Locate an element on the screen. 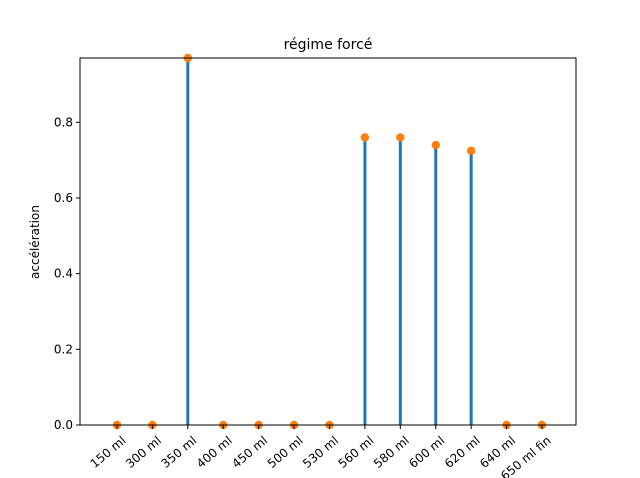 This screenshot has width=640, height=478. y-tick-label: 0.2 is located at coordinates (63, 349).